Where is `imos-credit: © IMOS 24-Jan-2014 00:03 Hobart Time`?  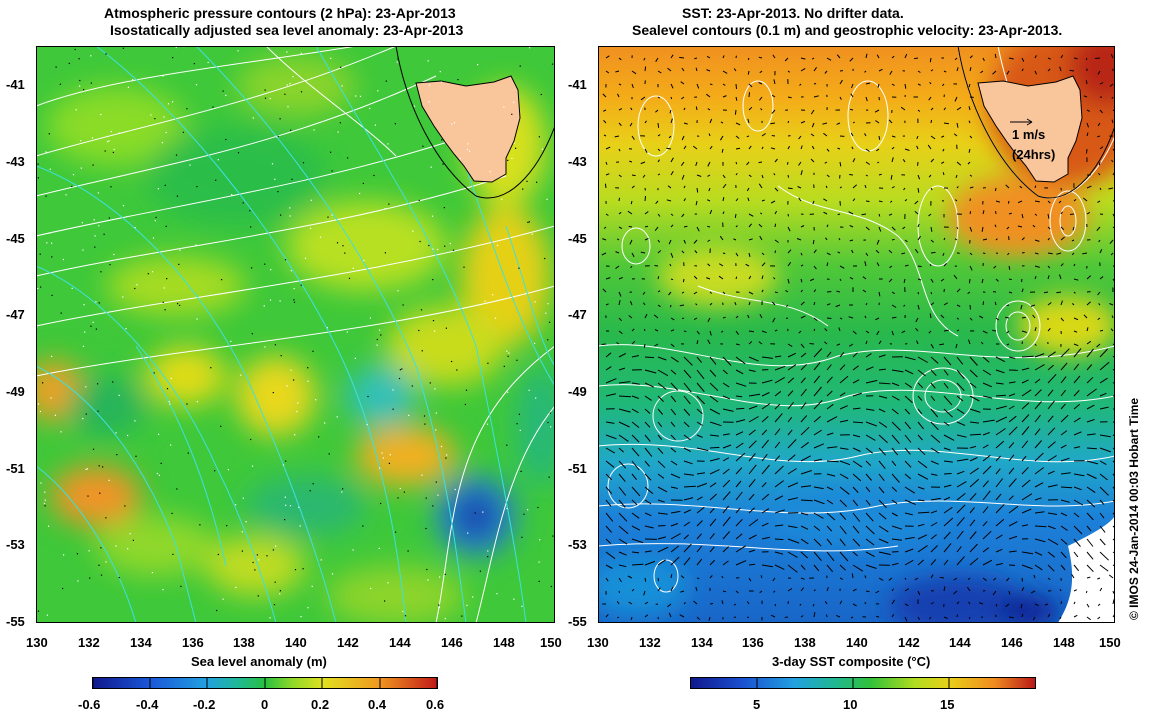
imos-credit: © IMOS 24-Jan-2014 00:03 Hobart Time is located at coordinates (1134, 509).